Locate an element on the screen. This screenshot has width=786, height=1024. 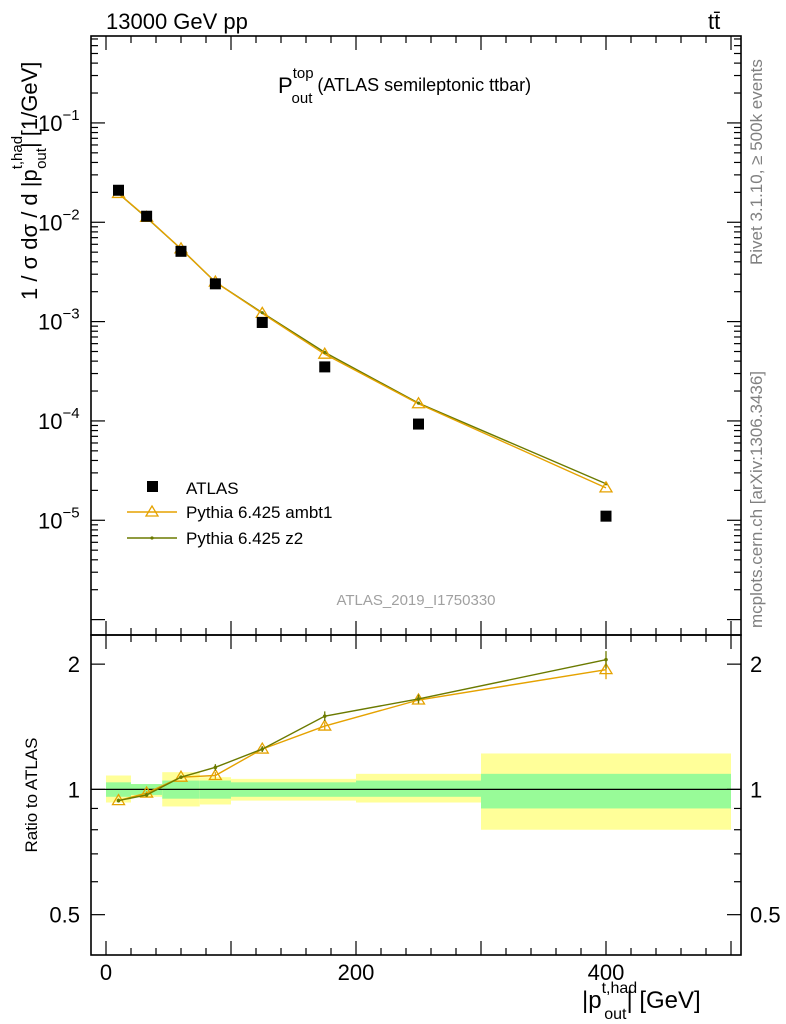
main-y-label-text: 1 / σ dσ / d |p is located at coordinates (29, 234).